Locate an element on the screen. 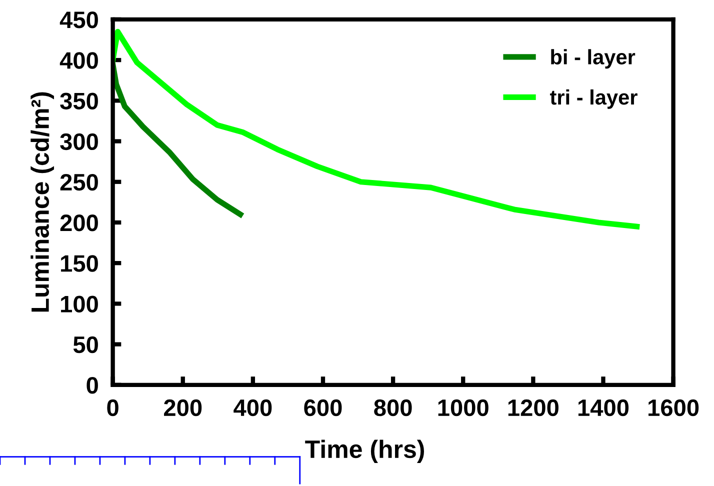 The height and width of the screenshot is (486, 714). y-tick-label: 250 is located at coordinates (79, 182).